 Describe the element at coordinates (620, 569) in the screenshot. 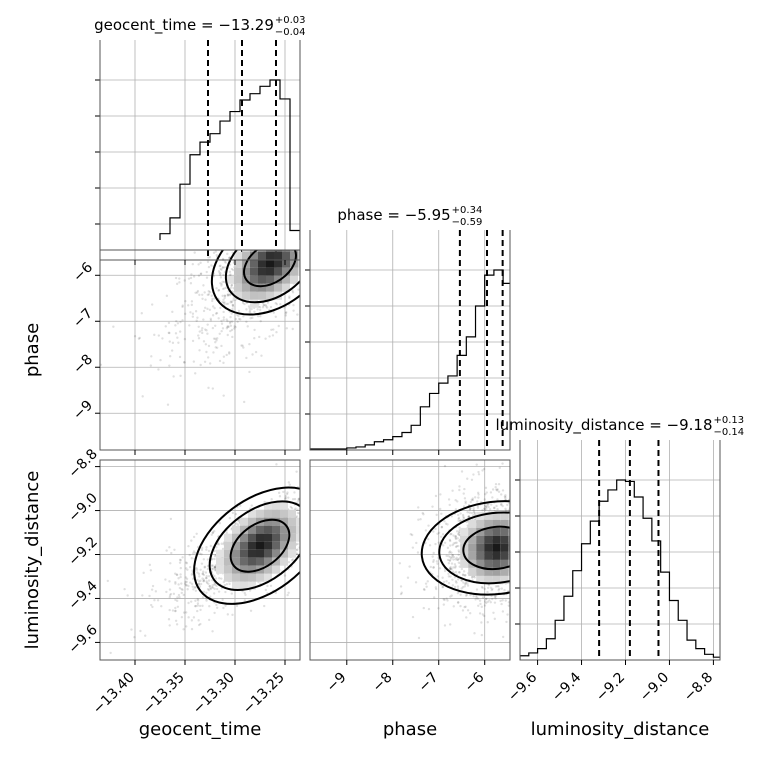

I see `hist-luminosity_distance-step` at that location.